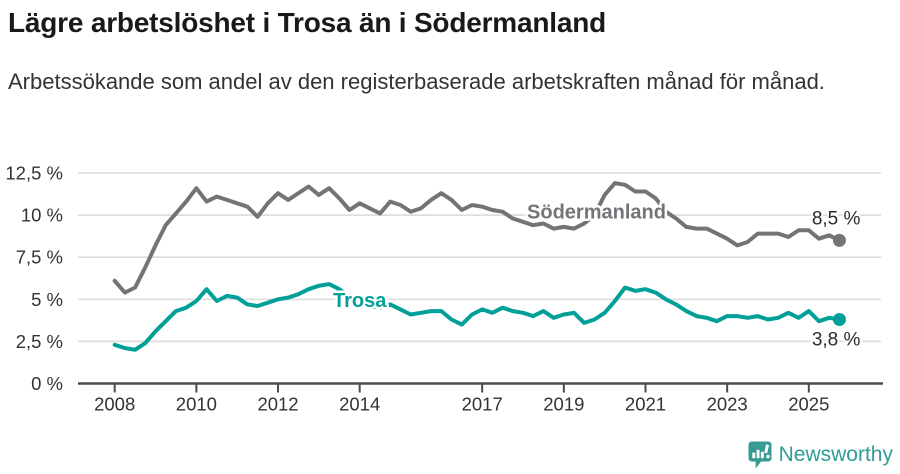 The height and width of the screenshot is (474, 900). What do you see at coordinates (359, 404) in the screenshot?
I see `x-tick-label: 2014` at bounding box center [359, 404].